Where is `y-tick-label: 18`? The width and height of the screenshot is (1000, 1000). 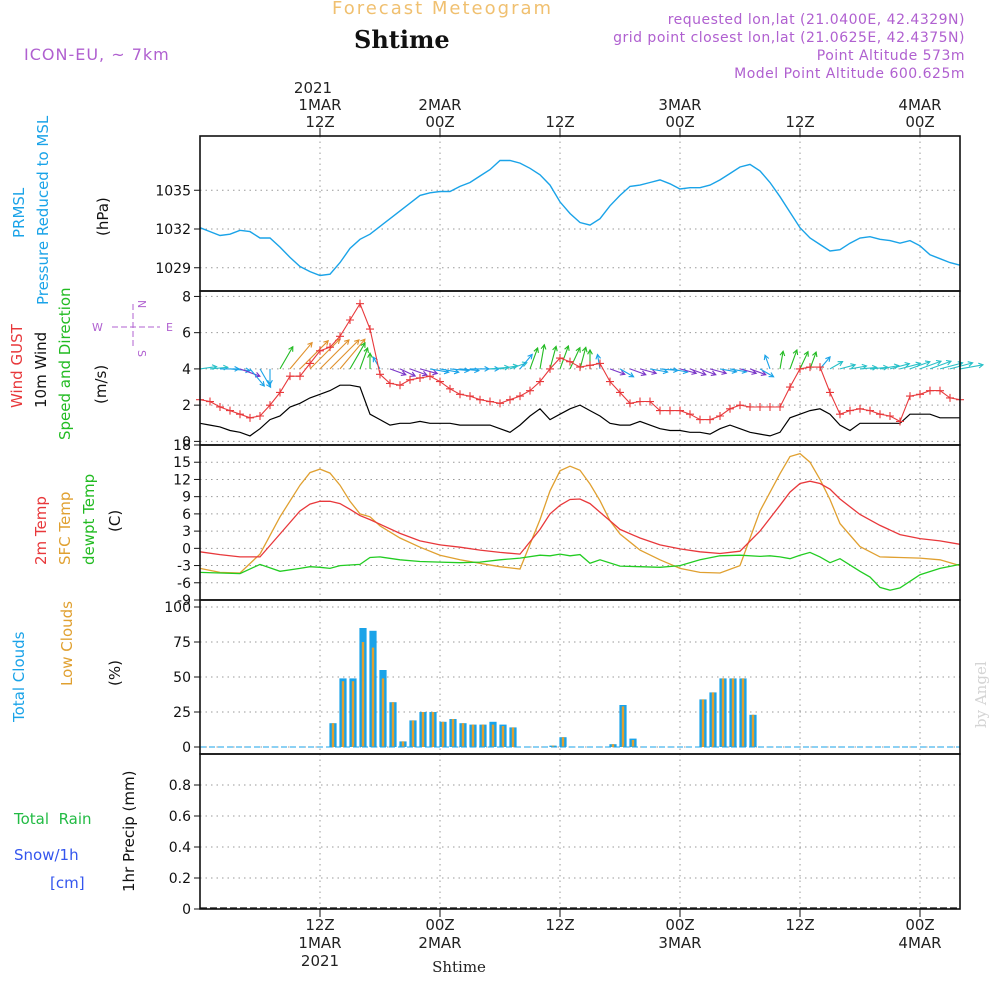 y-tick-label: 18 is located at coordinates (182, 446).